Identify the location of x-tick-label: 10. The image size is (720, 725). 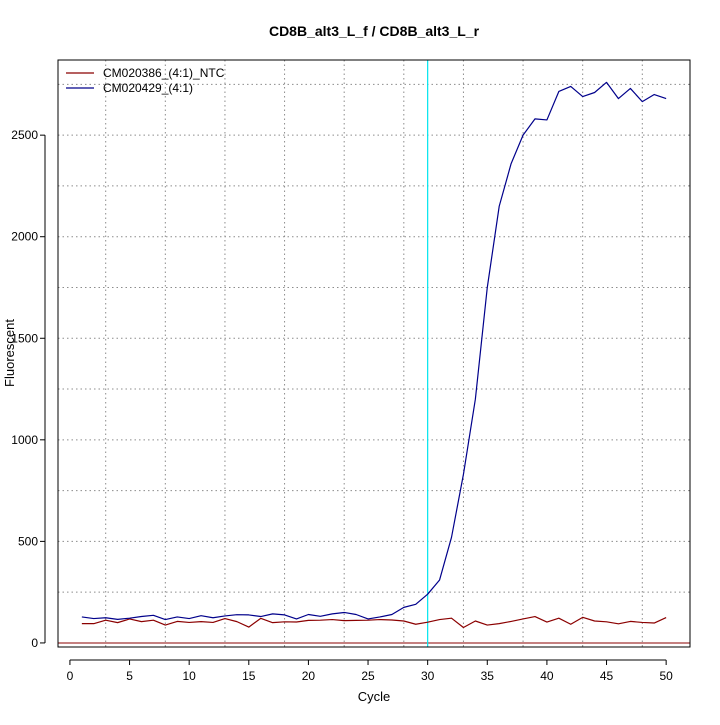
(189, 676).